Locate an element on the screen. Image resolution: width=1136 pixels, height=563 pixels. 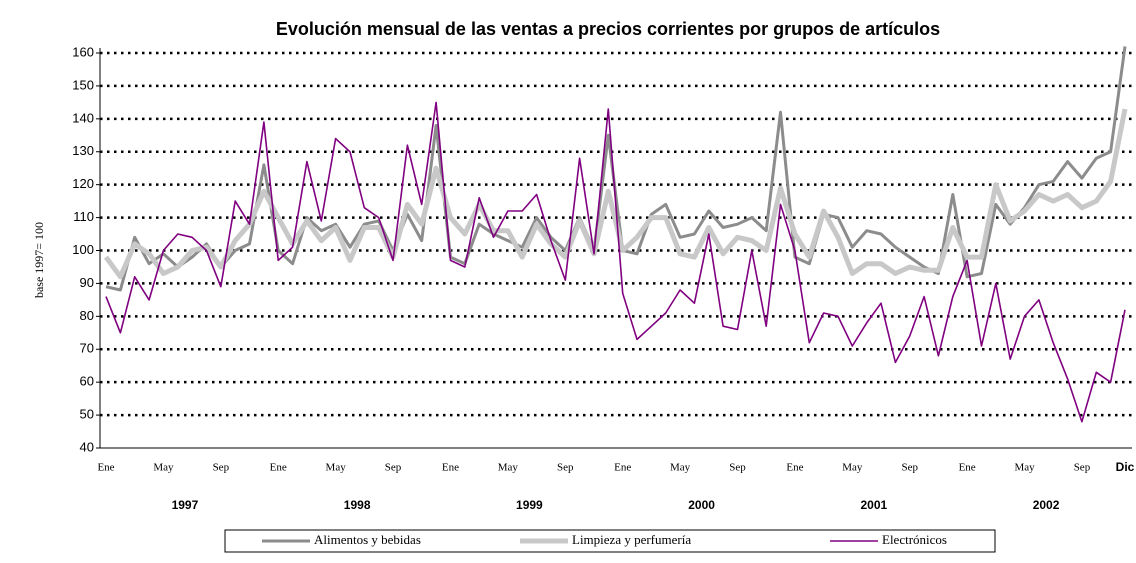
year-label: 1999 is located at coordinates (529, 505).